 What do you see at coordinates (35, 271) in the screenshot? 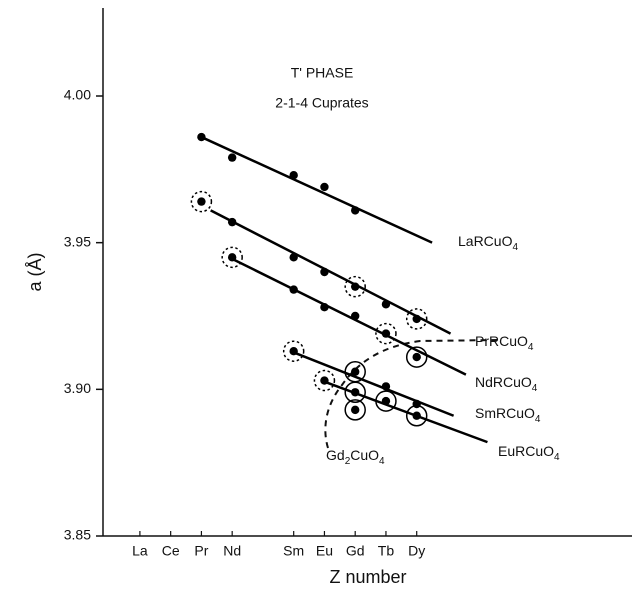
I see `y-axis-label: a (Å)` at bounding box center [35, 271].